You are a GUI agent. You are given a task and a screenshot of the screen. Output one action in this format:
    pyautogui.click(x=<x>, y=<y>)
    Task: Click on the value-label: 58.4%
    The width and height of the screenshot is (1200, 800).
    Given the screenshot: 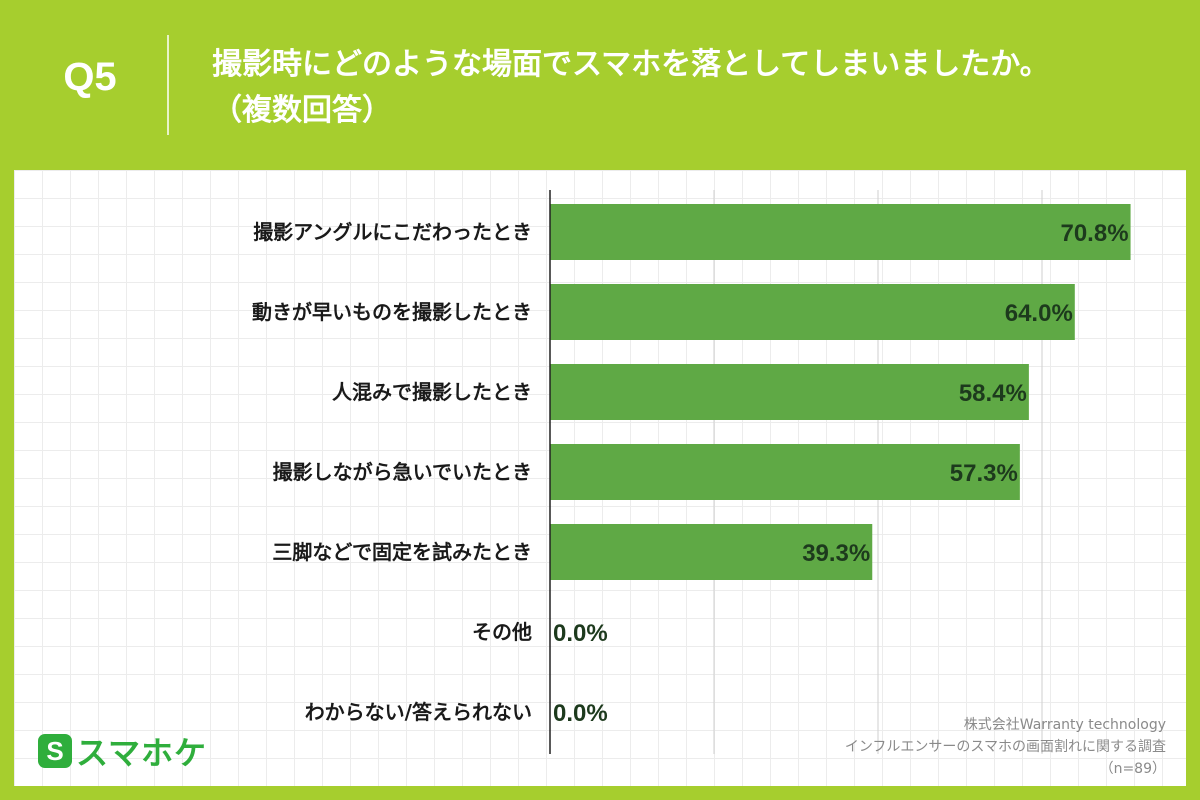 What is the action you would take?
    pyautogui.click(x=993, y=393)
    